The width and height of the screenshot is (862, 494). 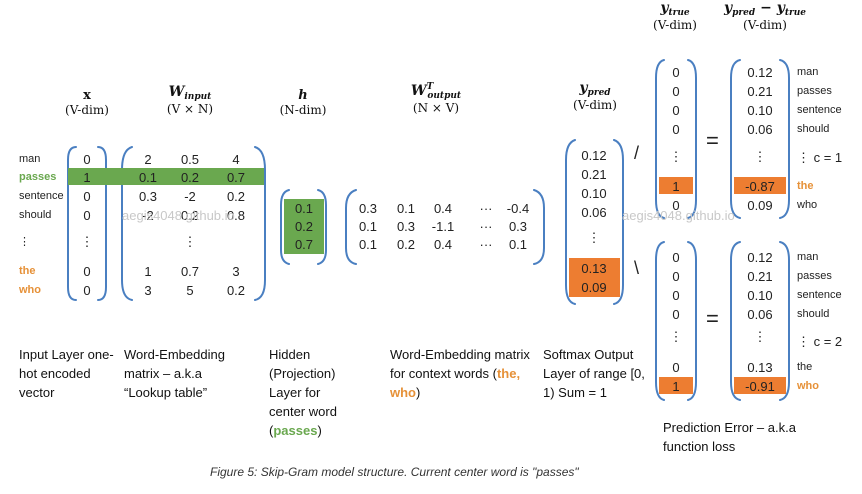 What do you see at coordinates (676, 336) in the screenshot?
I see `y-true-c2-cell-4: ⋮` at bounding box center [676, 336].